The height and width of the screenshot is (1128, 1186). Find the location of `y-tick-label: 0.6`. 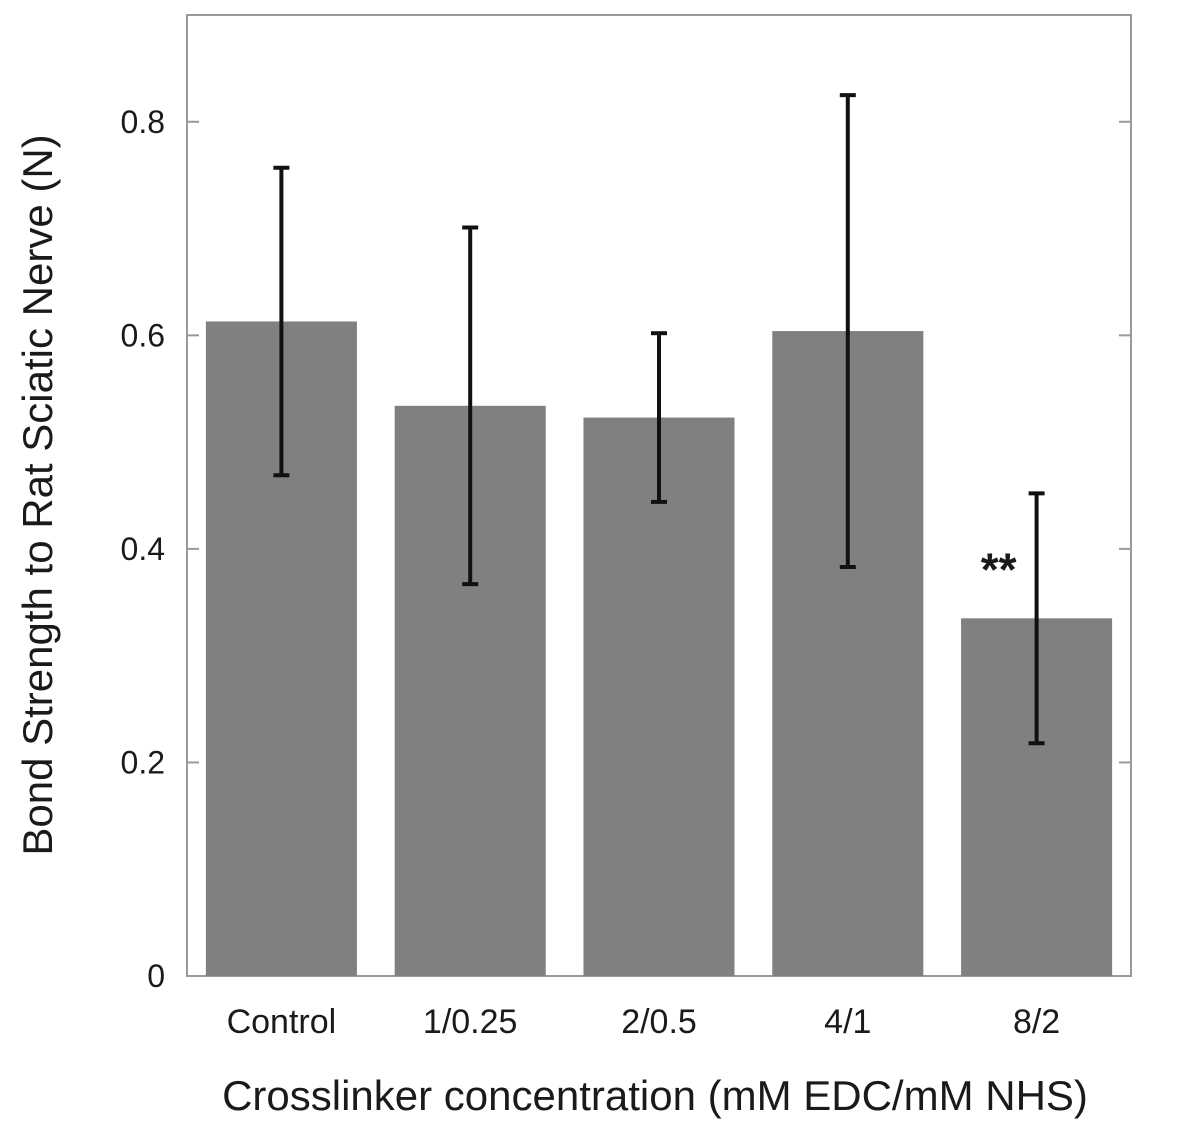

y-tick-label: 0.6 is located at coordinates (143, 335).